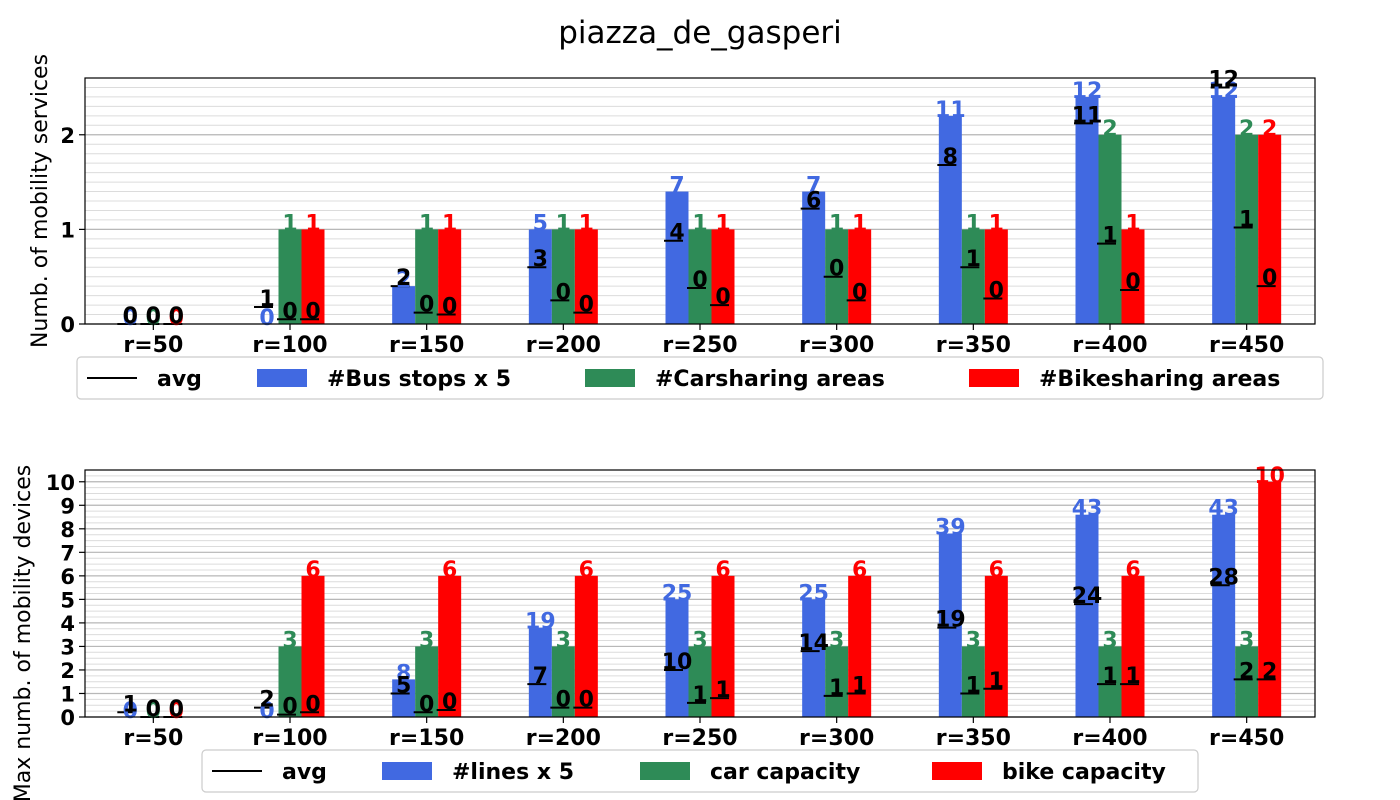 This screenshot has width=1400, height=800. Describe the element at coordinates (67, 718) in the screenshot. I see `y-tick-label: 0` at that location.